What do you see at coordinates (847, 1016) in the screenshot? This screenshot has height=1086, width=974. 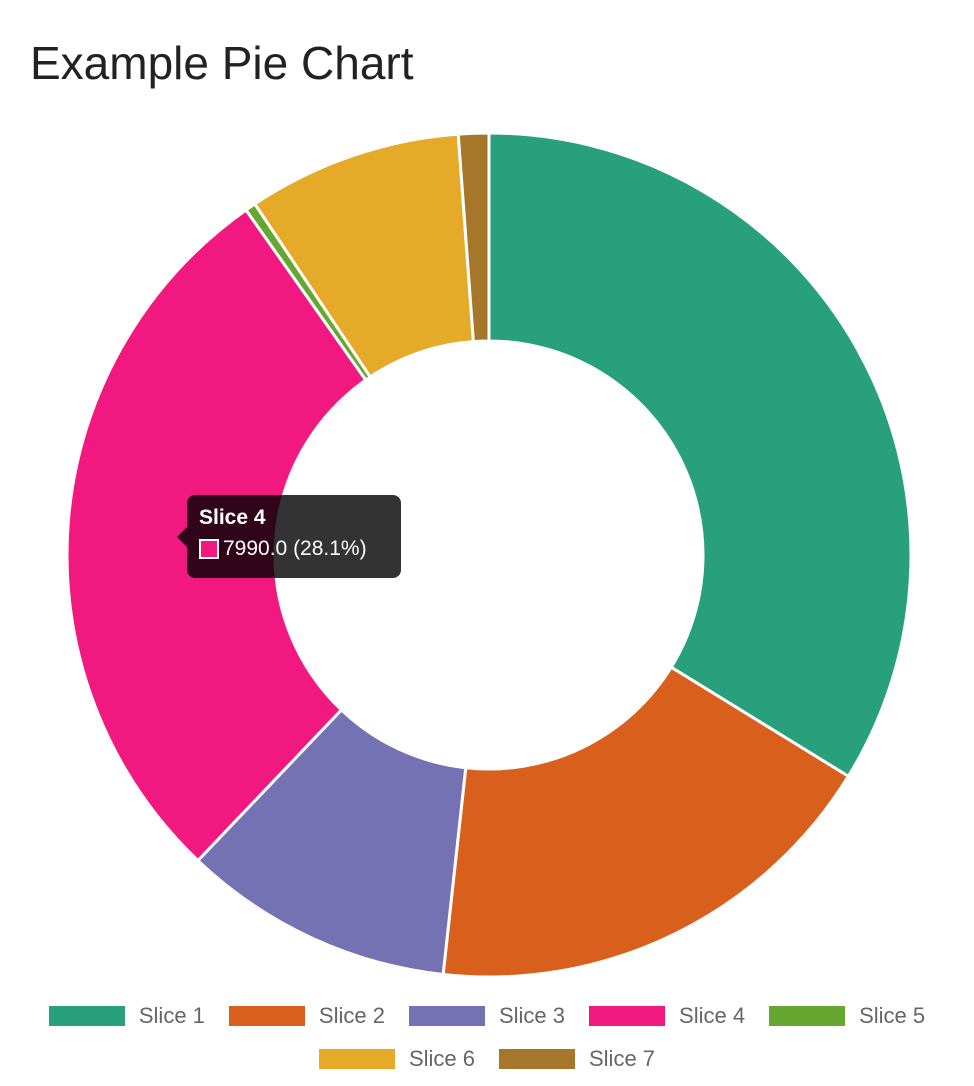 I see `legend-item-slice-5: Slice 5` at bounding box center [847, 1016].